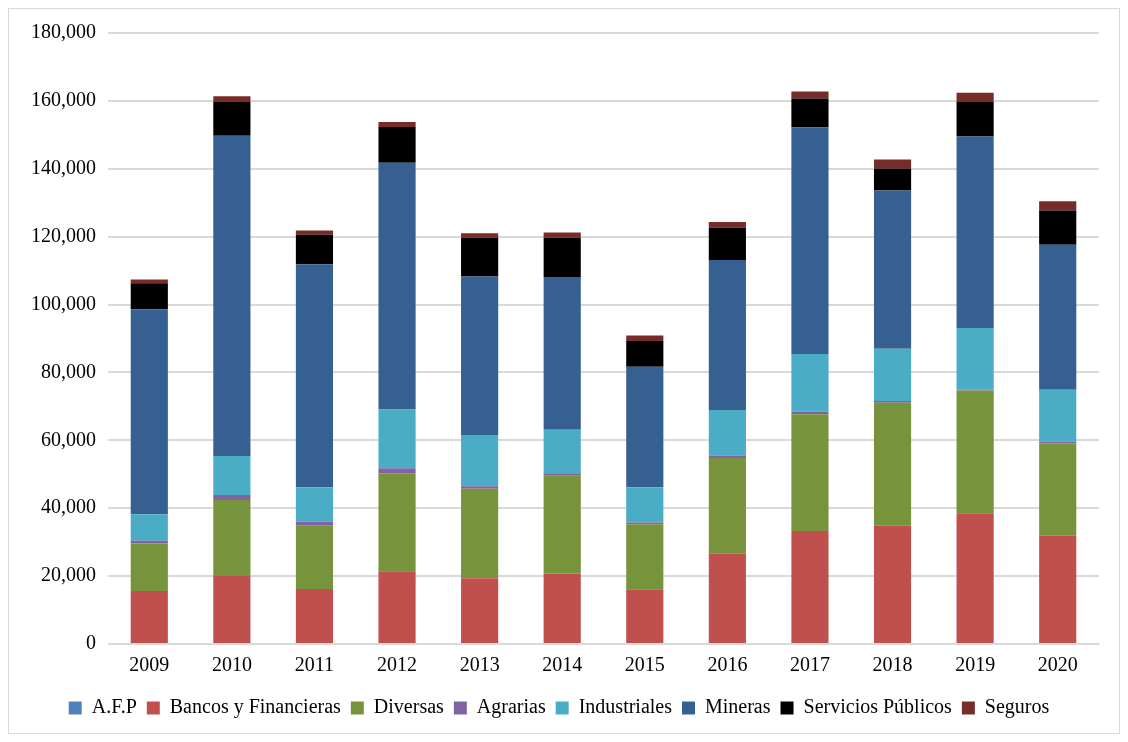 The width and height of the screenshot is (1128, 742). I want to click on x-tick-label: 2011, so click(314, 664).